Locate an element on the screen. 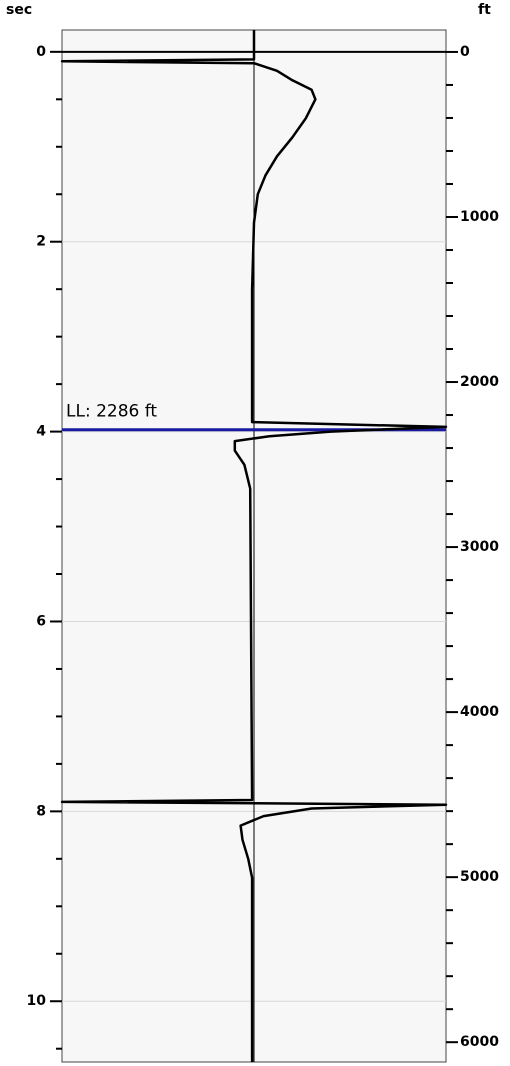  y2-tick-label: 3000 is located at coordinates (479, 547).